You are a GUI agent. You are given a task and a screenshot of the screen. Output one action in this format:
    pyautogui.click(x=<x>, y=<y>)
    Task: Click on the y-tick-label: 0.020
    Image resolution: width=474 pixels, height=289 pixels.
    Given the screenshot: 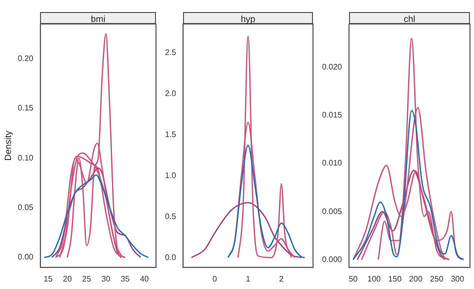 What is the action you would take?
    pyautogui.click(x=332, y=67)
    